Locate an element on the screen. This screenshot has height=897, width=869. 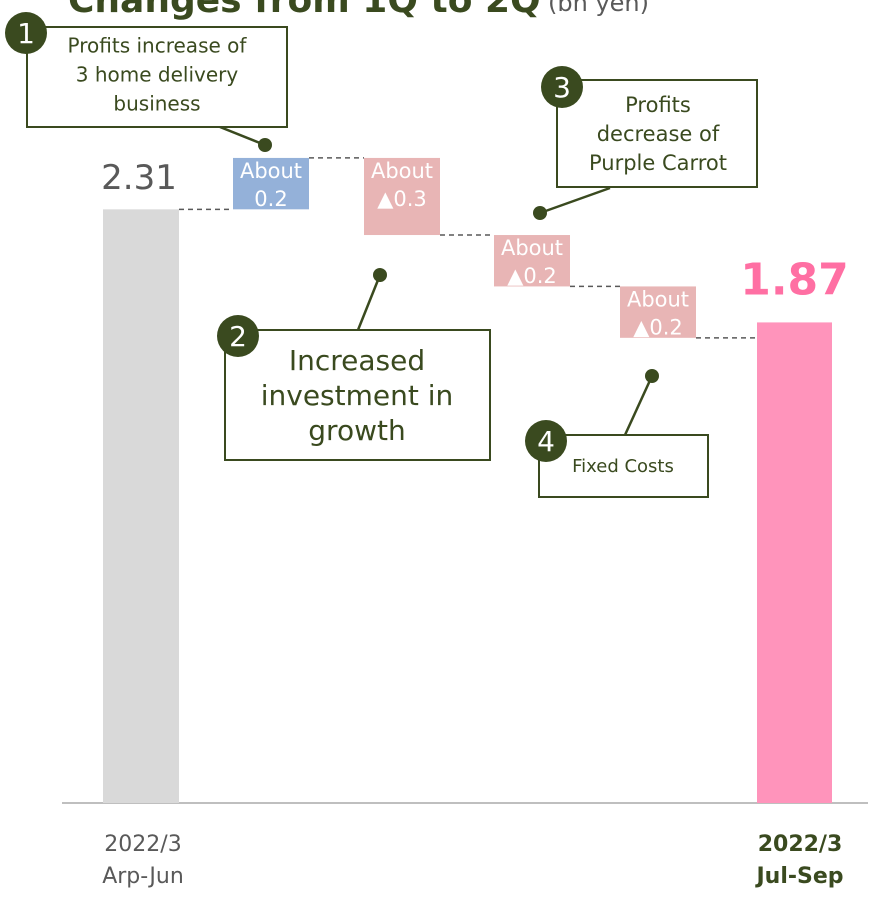
annotation-number: 4 is located at coordinates (546, 441).